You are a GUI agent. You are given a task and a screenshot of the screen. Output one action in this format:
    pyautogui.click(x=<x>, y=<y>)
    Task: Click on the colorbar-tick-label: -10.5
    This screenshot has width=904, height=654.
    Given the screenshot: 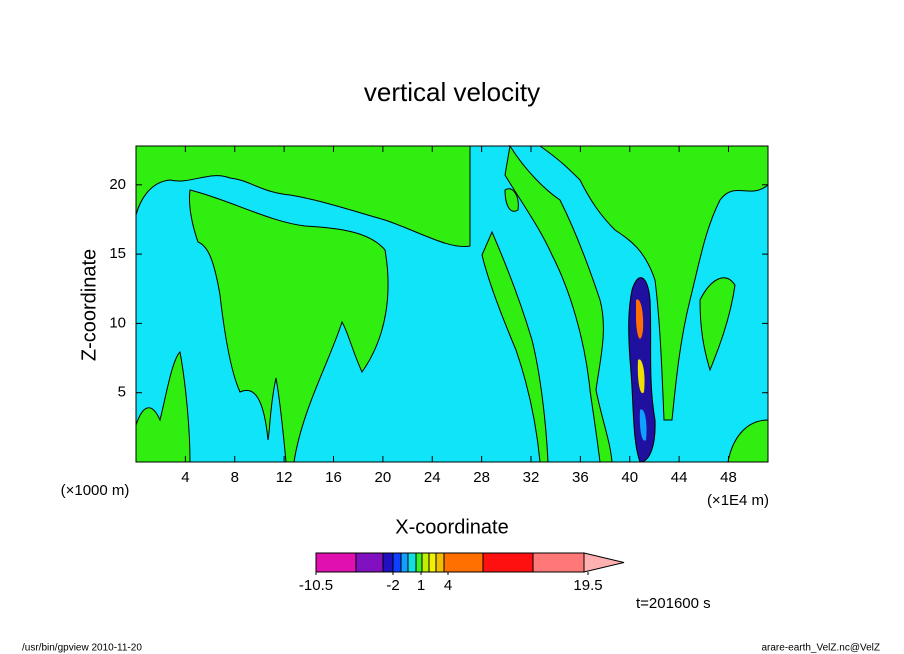 What is the action you would take?
    pyautogui.click(x=316, y=585)
    